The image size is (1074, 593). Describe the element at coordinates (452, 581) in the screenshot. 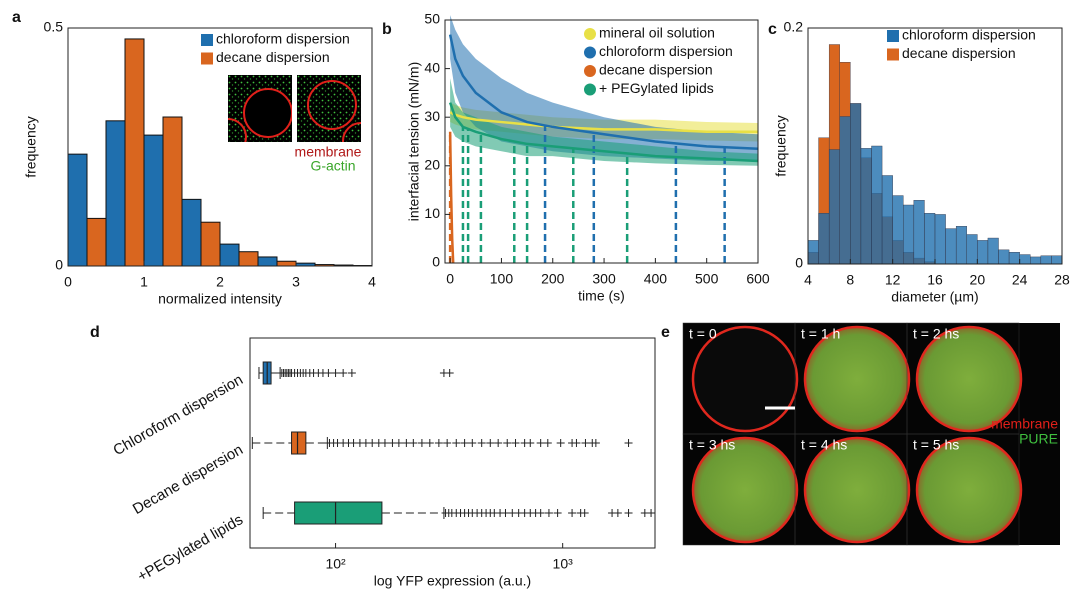

I see `x-axis-label: log YFP expression (a.u.)` at that location.